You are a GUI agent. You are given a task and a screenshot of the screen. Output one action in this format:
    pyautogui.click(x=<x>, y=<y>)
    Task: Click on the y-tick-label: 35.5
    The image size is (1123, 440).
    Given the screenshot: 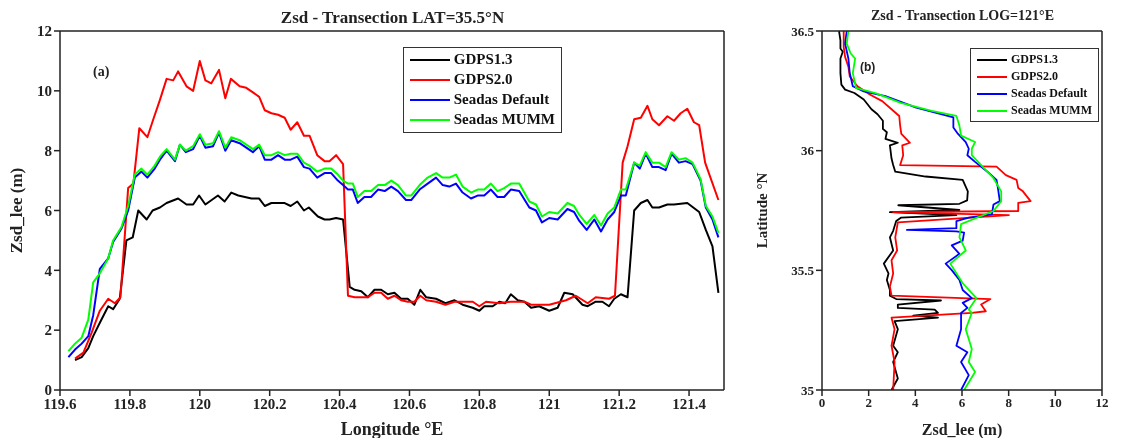 What is the action you would take?
    pyautogui.click(x=803, y=270)
    